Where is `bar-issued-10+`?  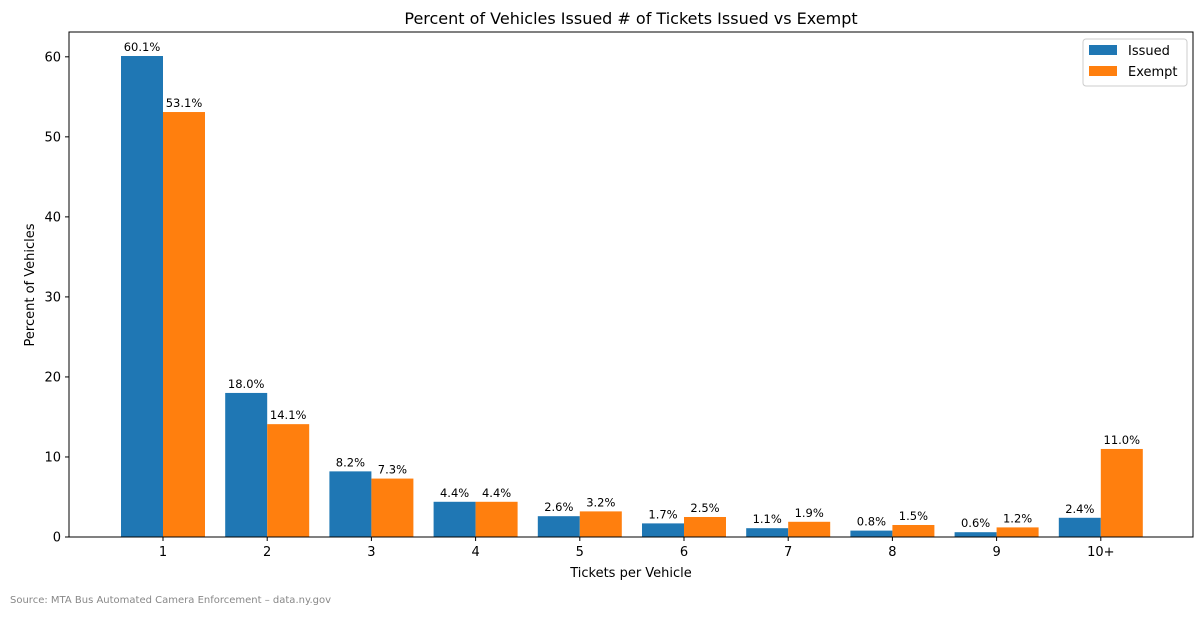 bar-issued-10+ is located at coordinates (1079, 527).